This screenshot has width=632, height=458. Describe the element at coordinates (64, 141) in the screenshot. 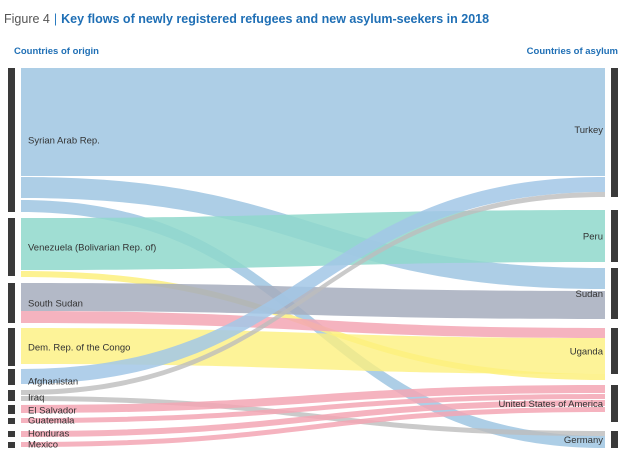

I see `origin-label-syrian-arab-rep: Syrian Arab Rep.` at that location.